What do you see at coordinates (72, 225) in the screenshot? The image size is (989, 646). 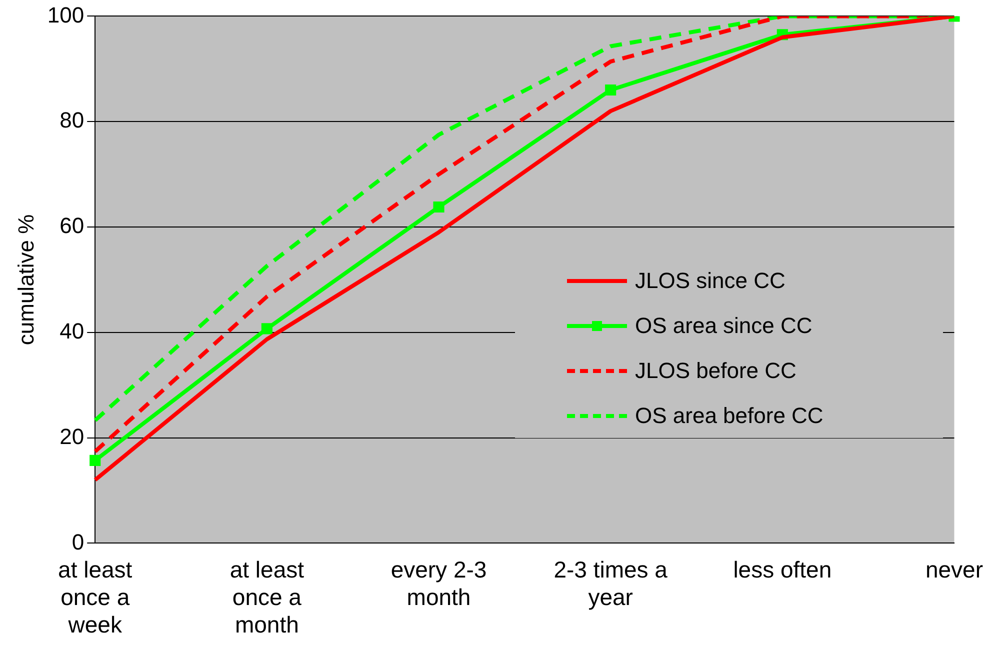 I see `y-tick-label: 60` at bounding box center [72, 225].